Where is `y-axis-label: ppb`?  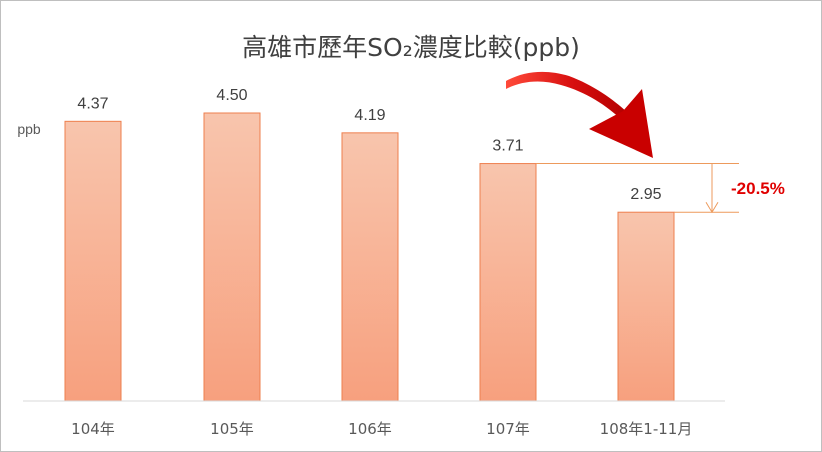
y-axis-label: ppb is located at coordinates (29, 129).